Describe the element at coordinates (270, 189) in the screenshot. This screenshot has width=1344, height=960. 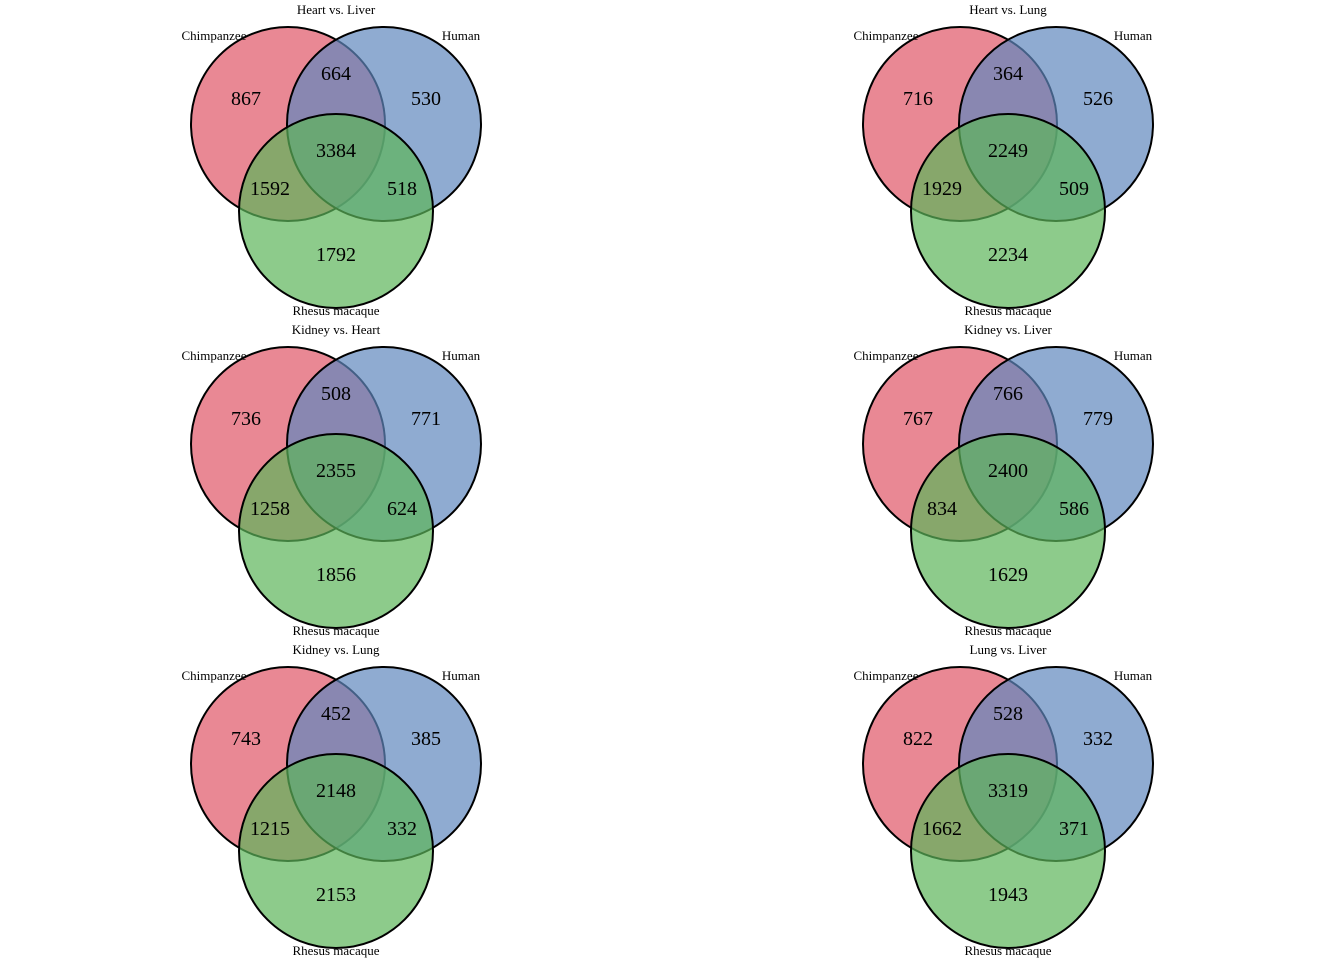
I see `count-chimpanzee-rhesus: 1592` at that location.